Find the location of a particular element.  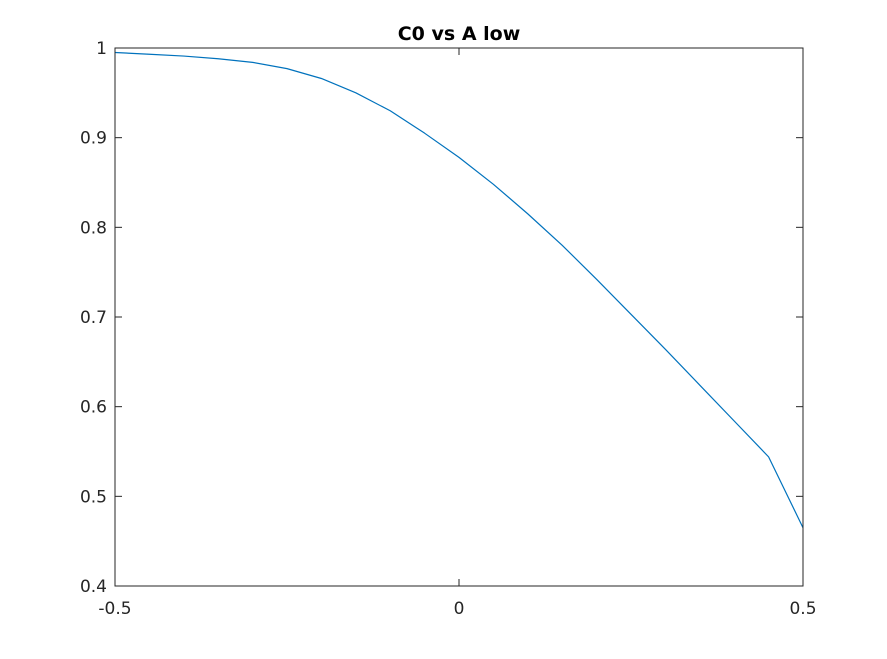

y-tick-label: 1 is located at coordinates (101, 49).